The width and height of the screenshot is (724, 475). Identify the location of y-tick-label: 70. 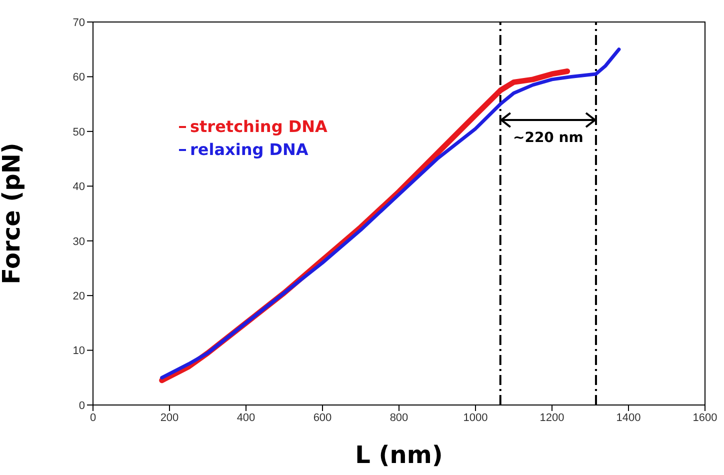
(78, 22).